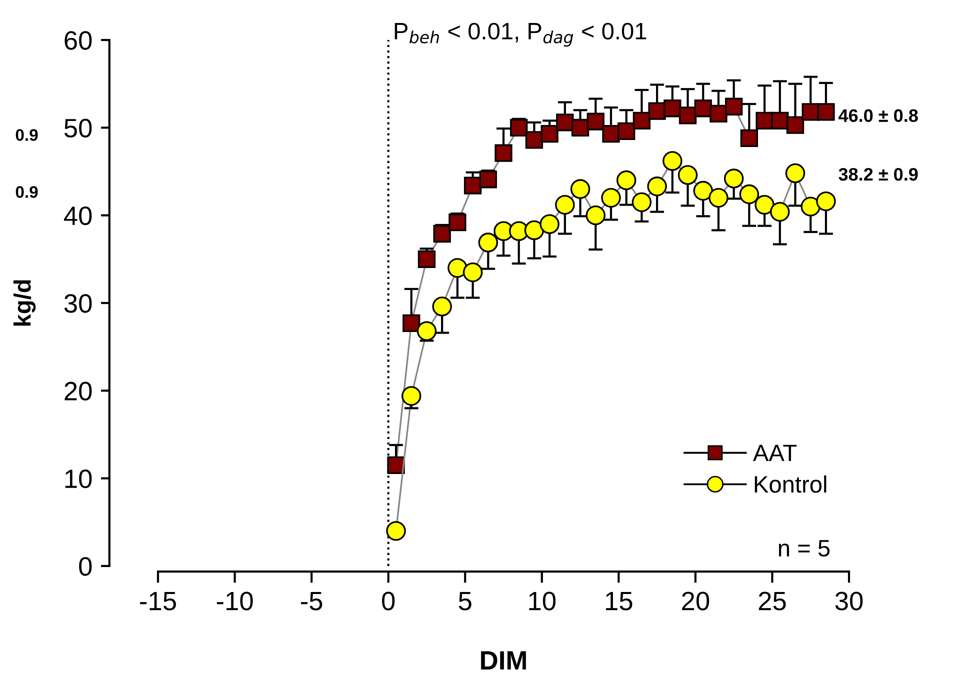 The width and height of the screenshot is (957, 676). What do you see at coordinates (790, 484) in the screenshot?
I see `legend-label: Kontrol` at bounding box center [790, 484].